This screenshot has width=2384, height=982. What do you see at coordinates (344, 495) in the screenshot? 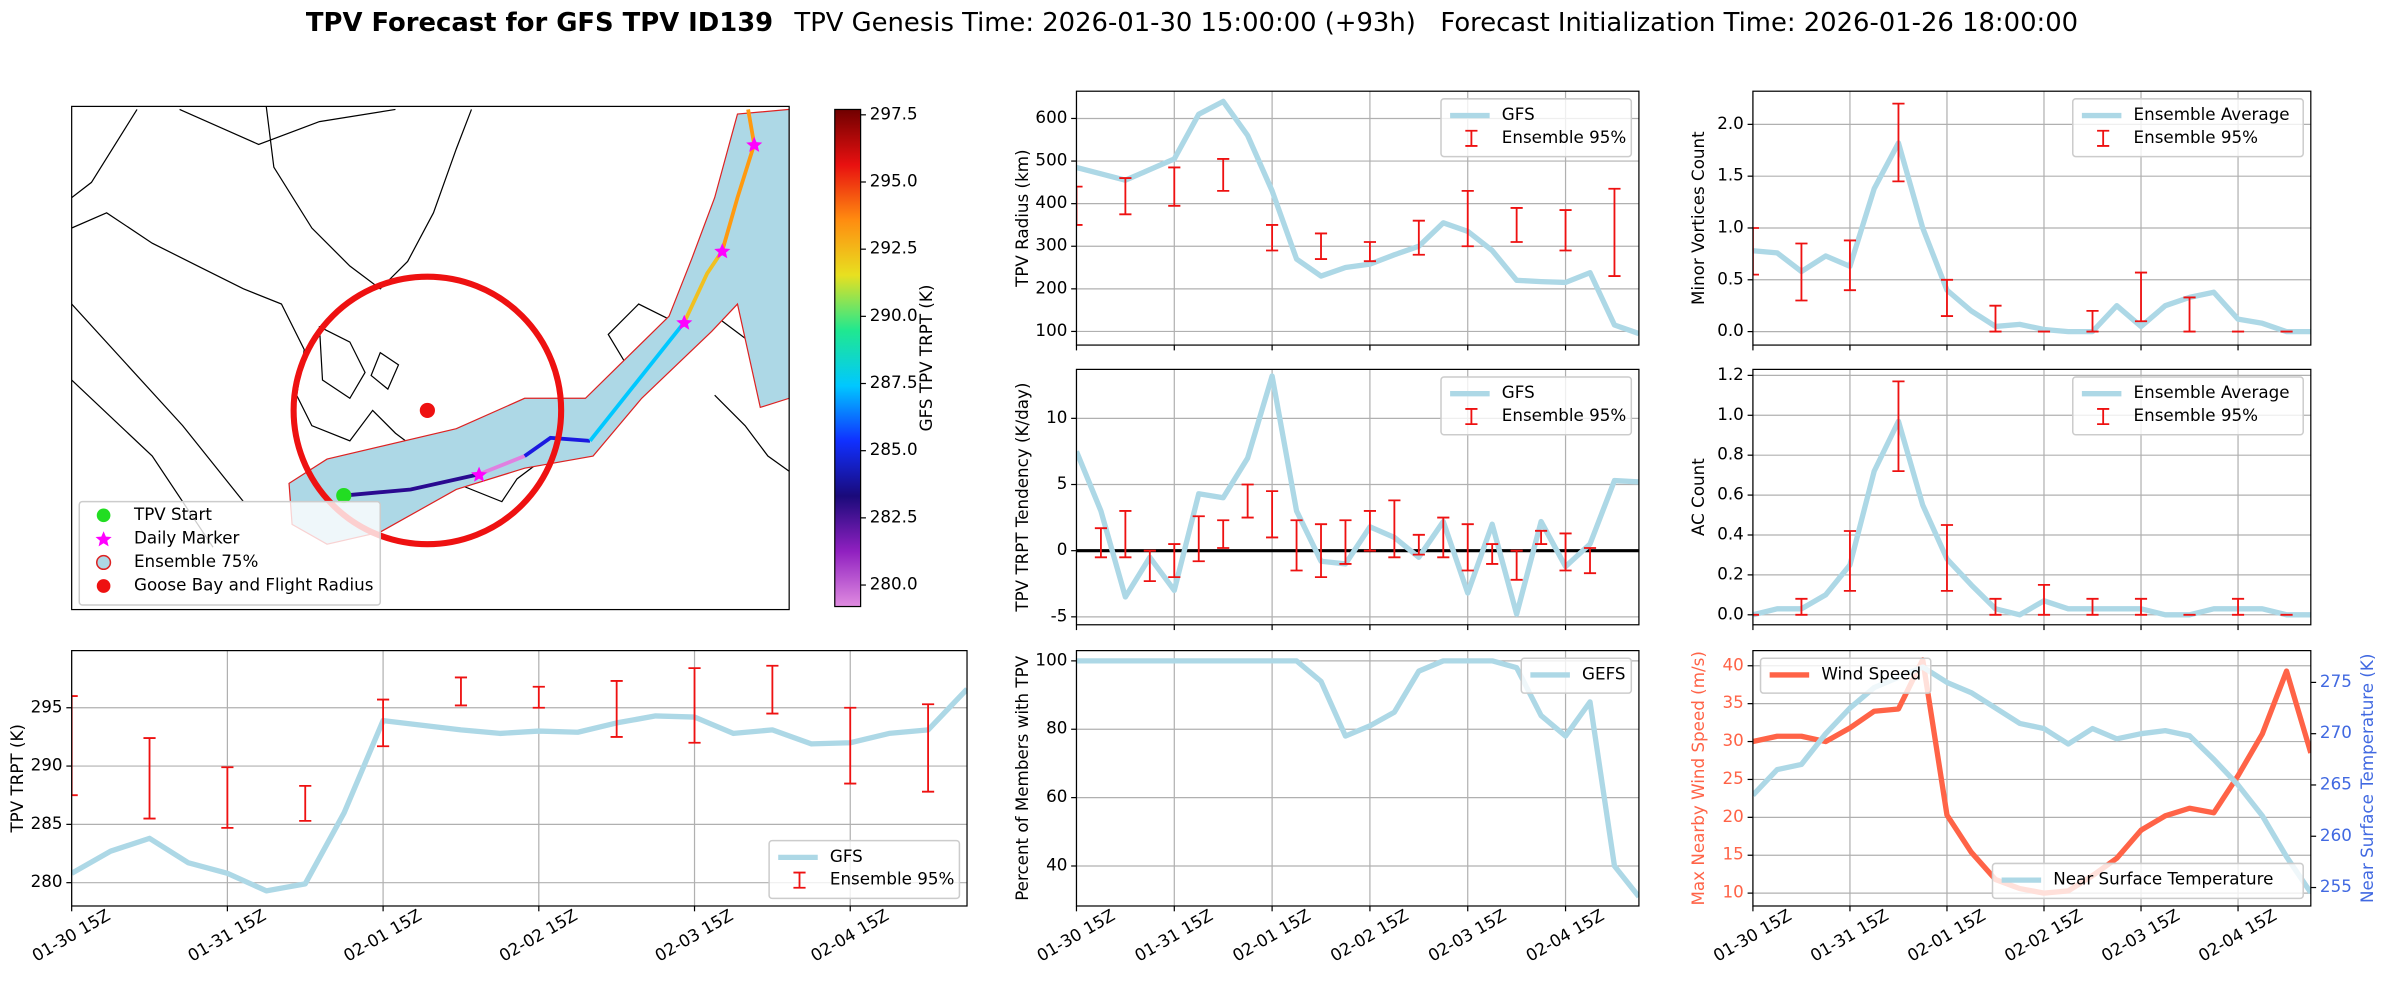
I see `tpv-start` at bounding box center [344, 495].